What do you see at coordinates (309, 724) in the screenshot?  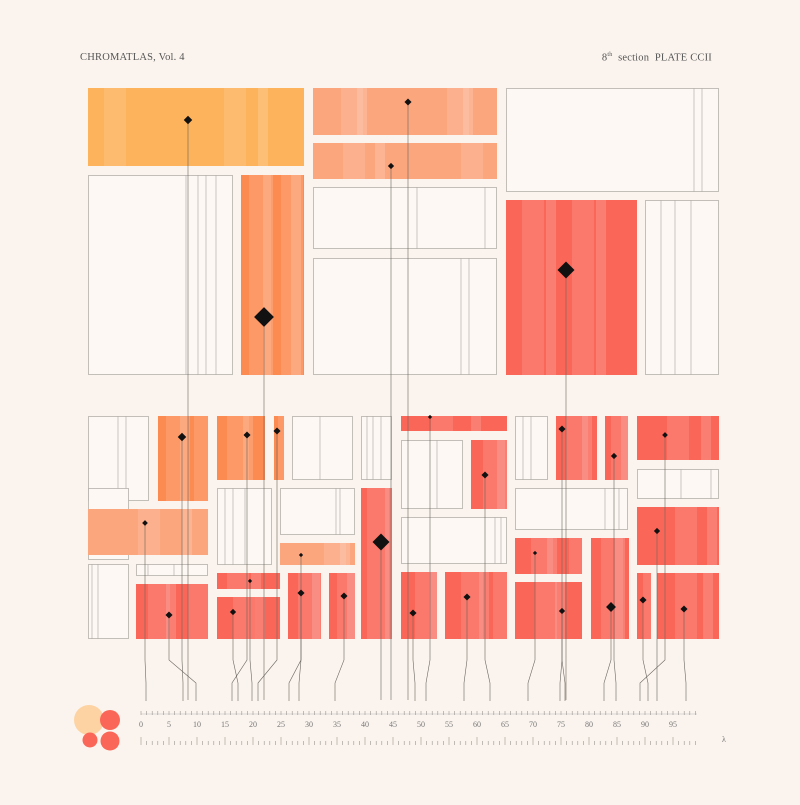 I see `scale-tick-label: 30` at bounding box center [309, 724].